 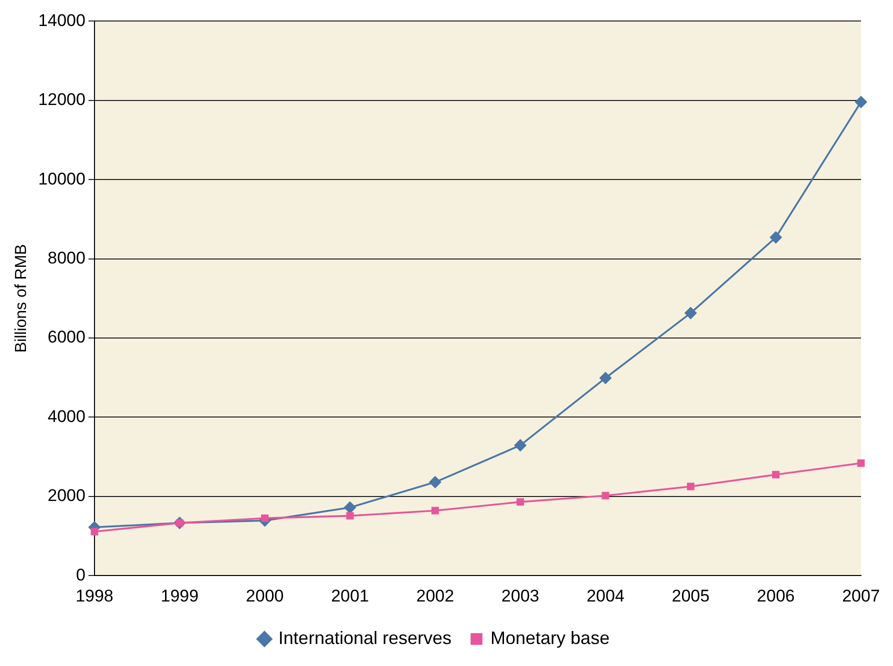 I want to click on x-tick-label: 2006, so click(x=775, y=596).